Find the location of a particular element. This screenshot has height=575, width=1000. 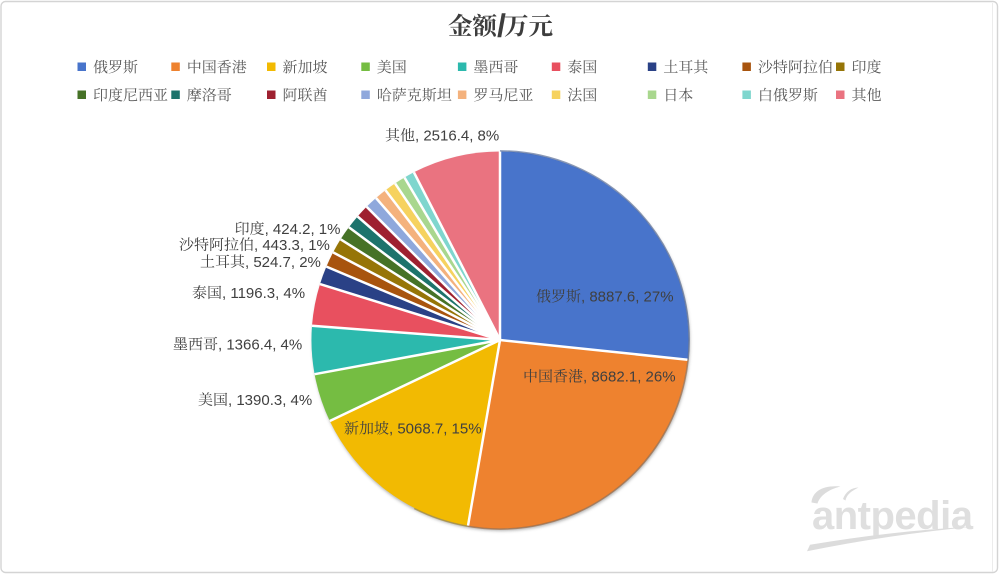

svg-text: , 1196.3, 4% is located at coordinates (263, 293).